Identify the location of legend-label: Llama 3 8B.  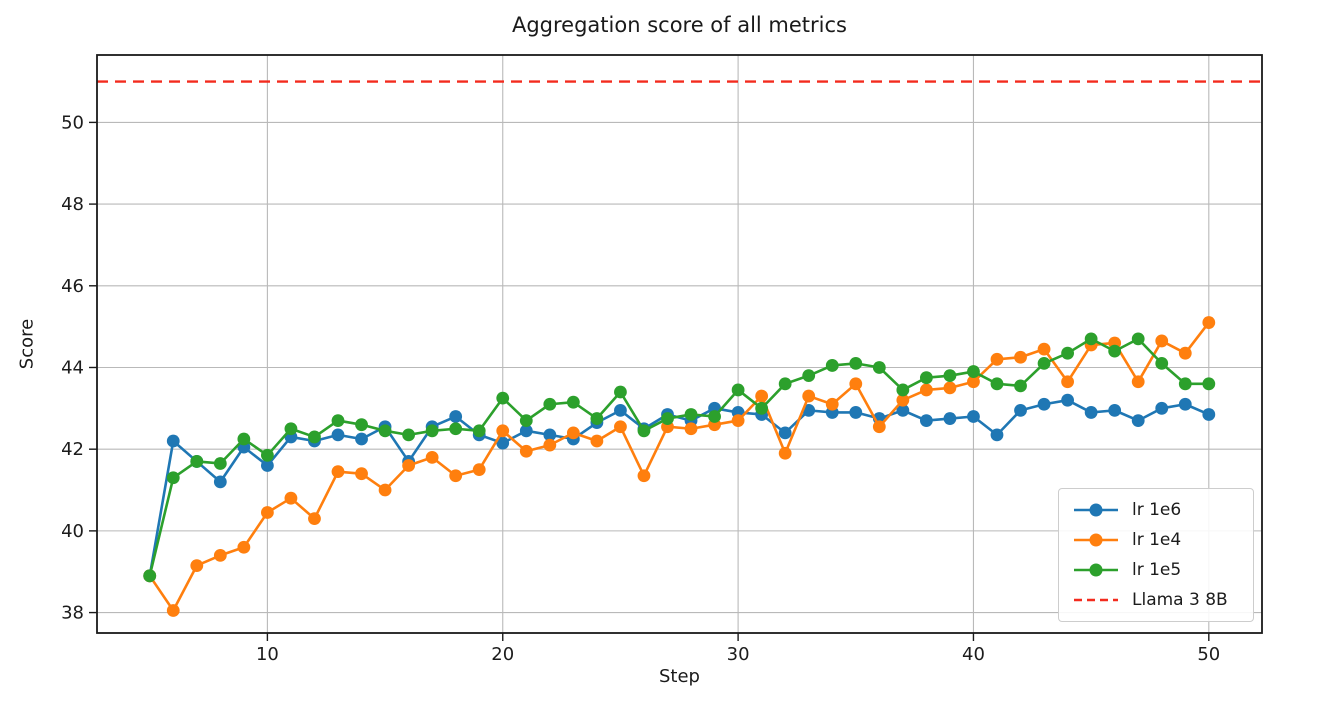
(1180, 600).